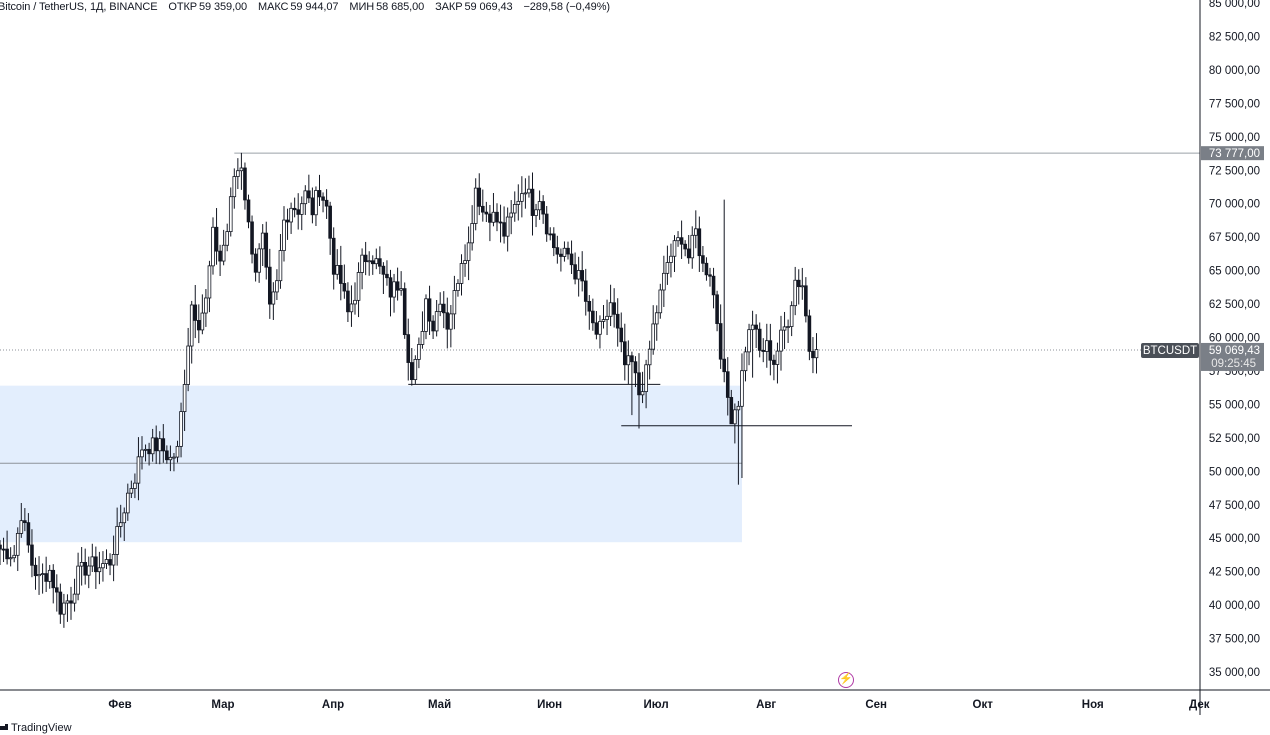 The width and height of the screenshot is (1270, 735). Describe the element at coordinates (1170, 351) in the screenshot. I see `symbol-tag-label: BTCUSDT` at that location.